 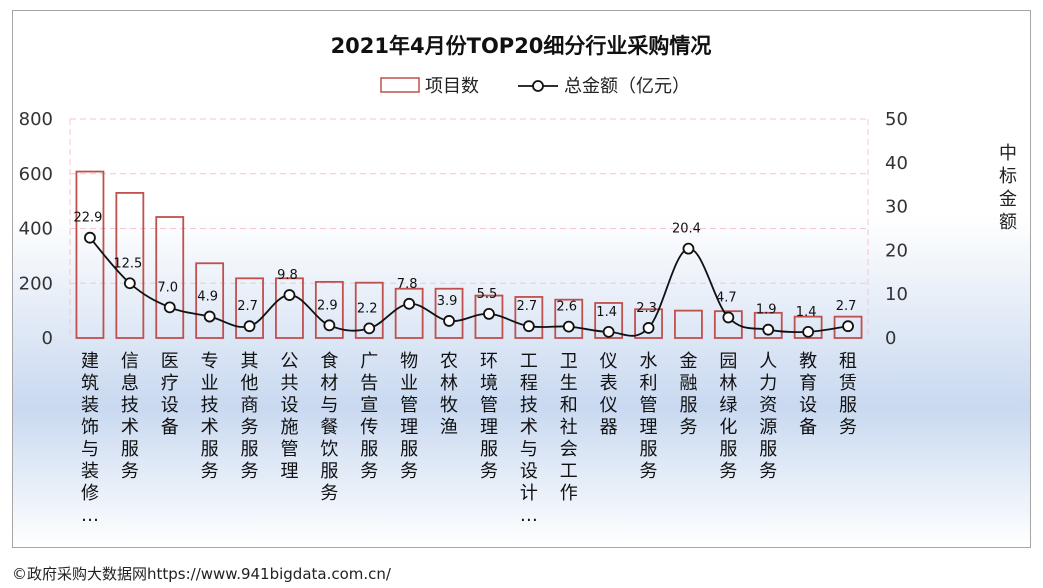 I want to click on y-right-label-char: 中, so click(x=1008, y=153).